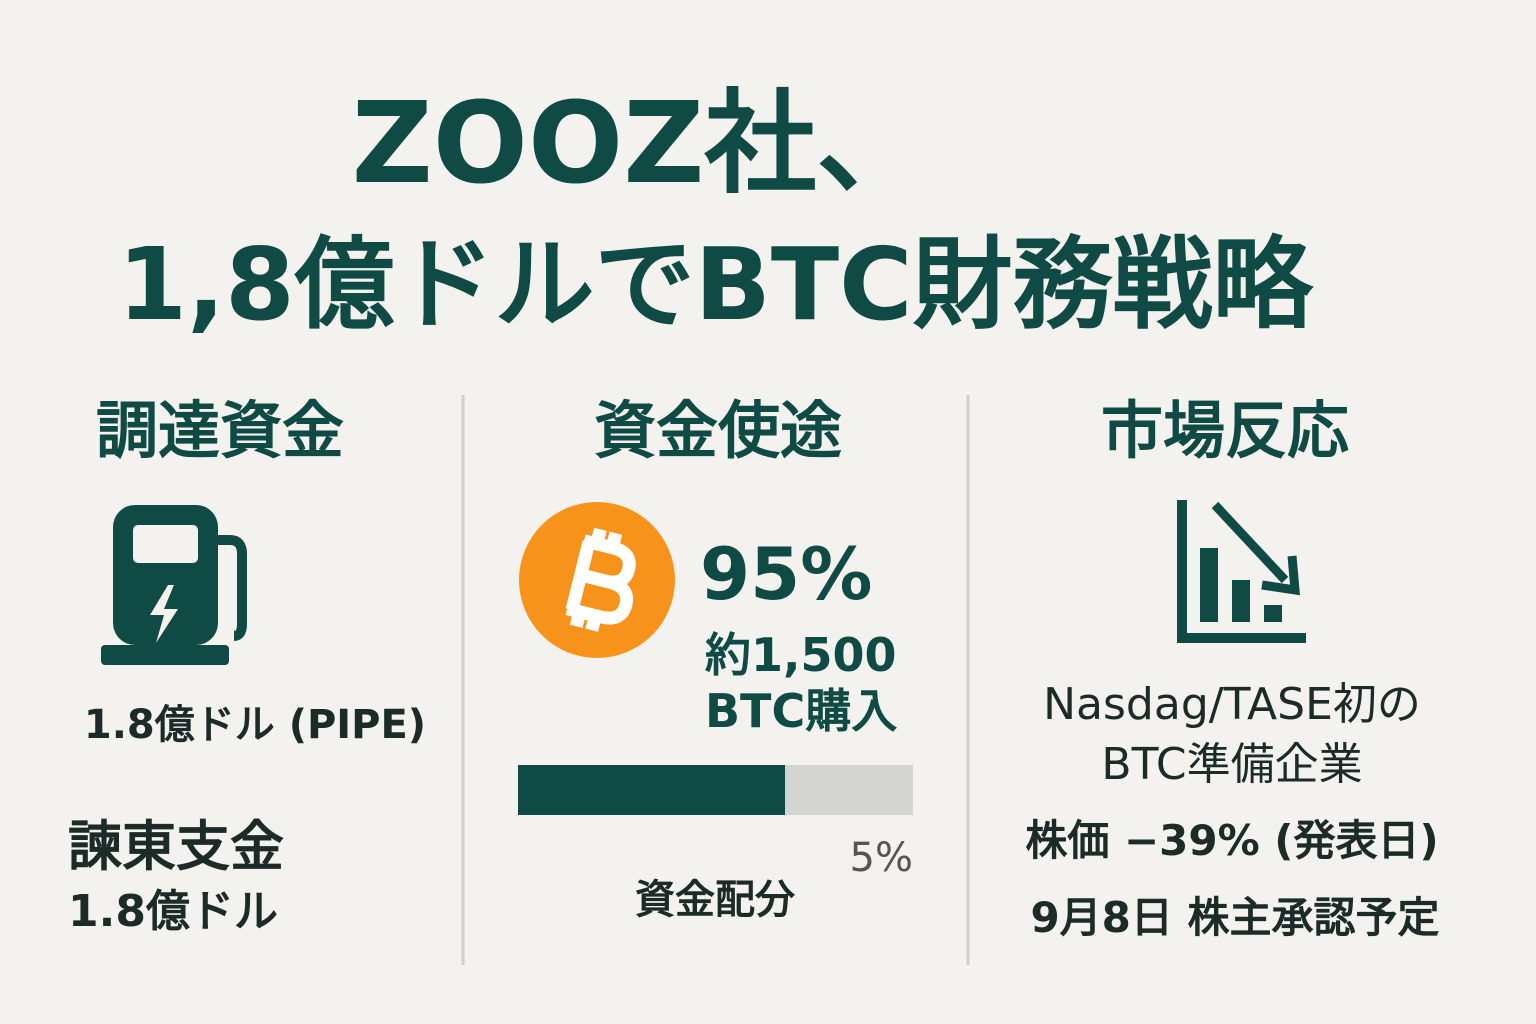  I want to click on bar-caption: 資金配分, so click(715, 900).